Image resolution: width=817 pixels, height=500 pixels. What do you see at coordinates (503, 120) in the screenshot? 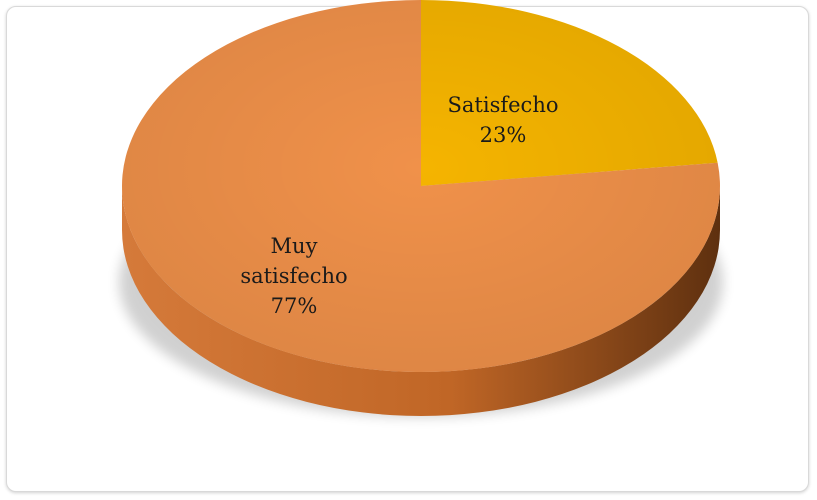
I see `slice-label-satisfecho: Satisfecho 23%` at bounding box center [503, 120].